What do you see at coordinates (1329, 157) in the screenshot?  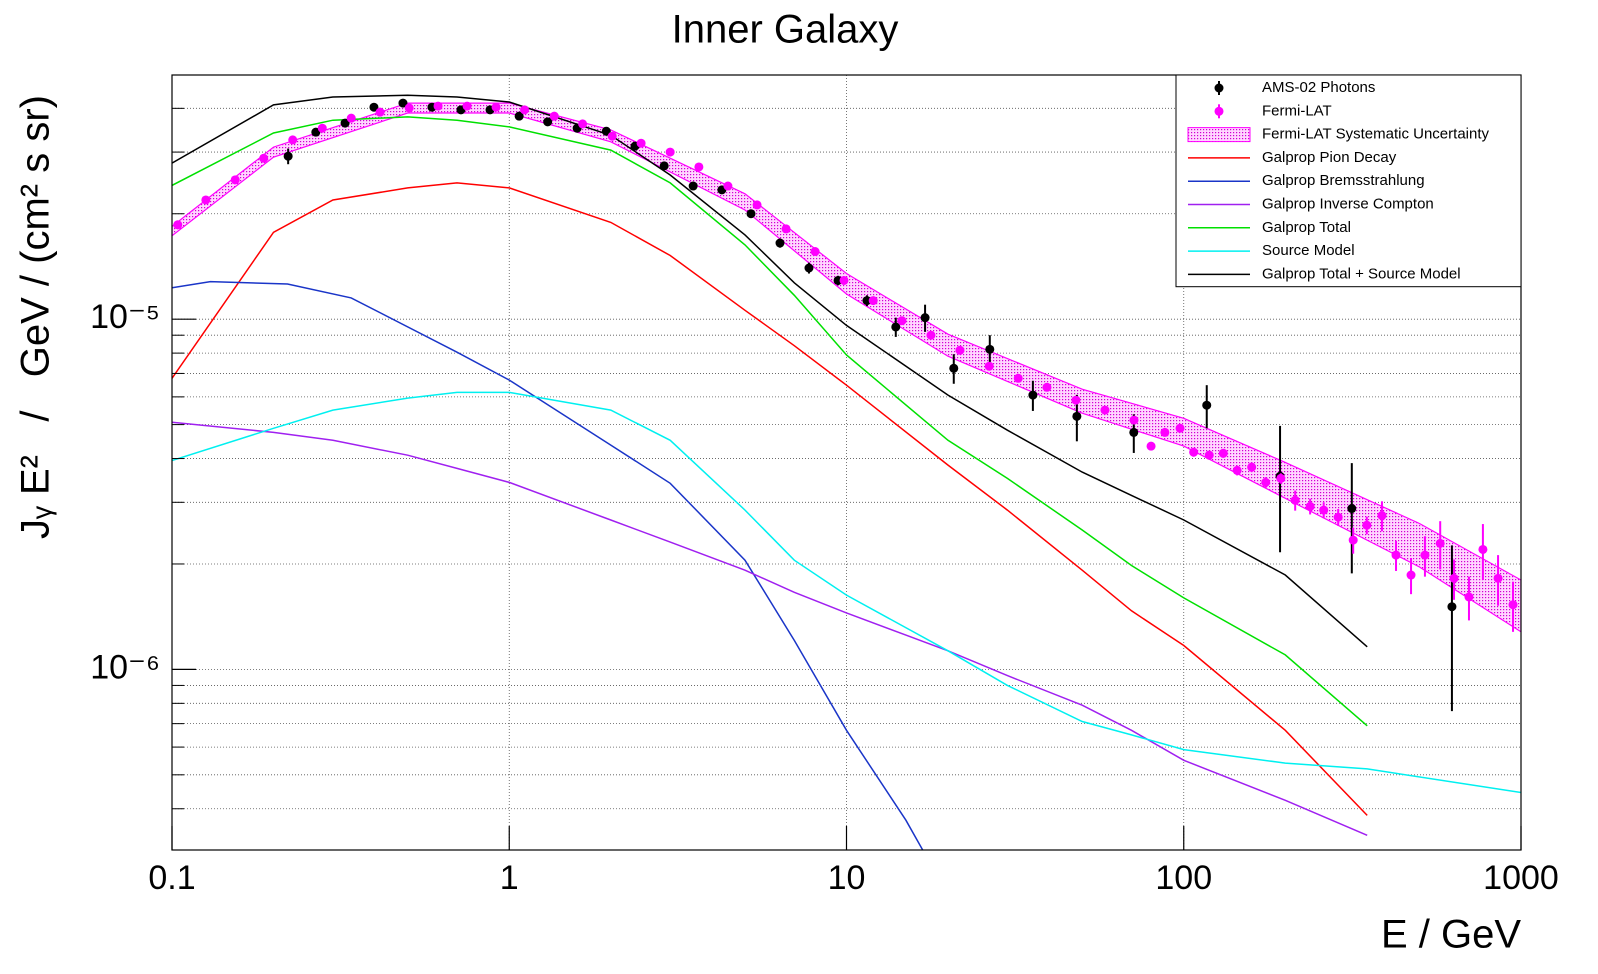 I see `legend-label: Galprop Pion Decay` at bounding box center [1329, 157].